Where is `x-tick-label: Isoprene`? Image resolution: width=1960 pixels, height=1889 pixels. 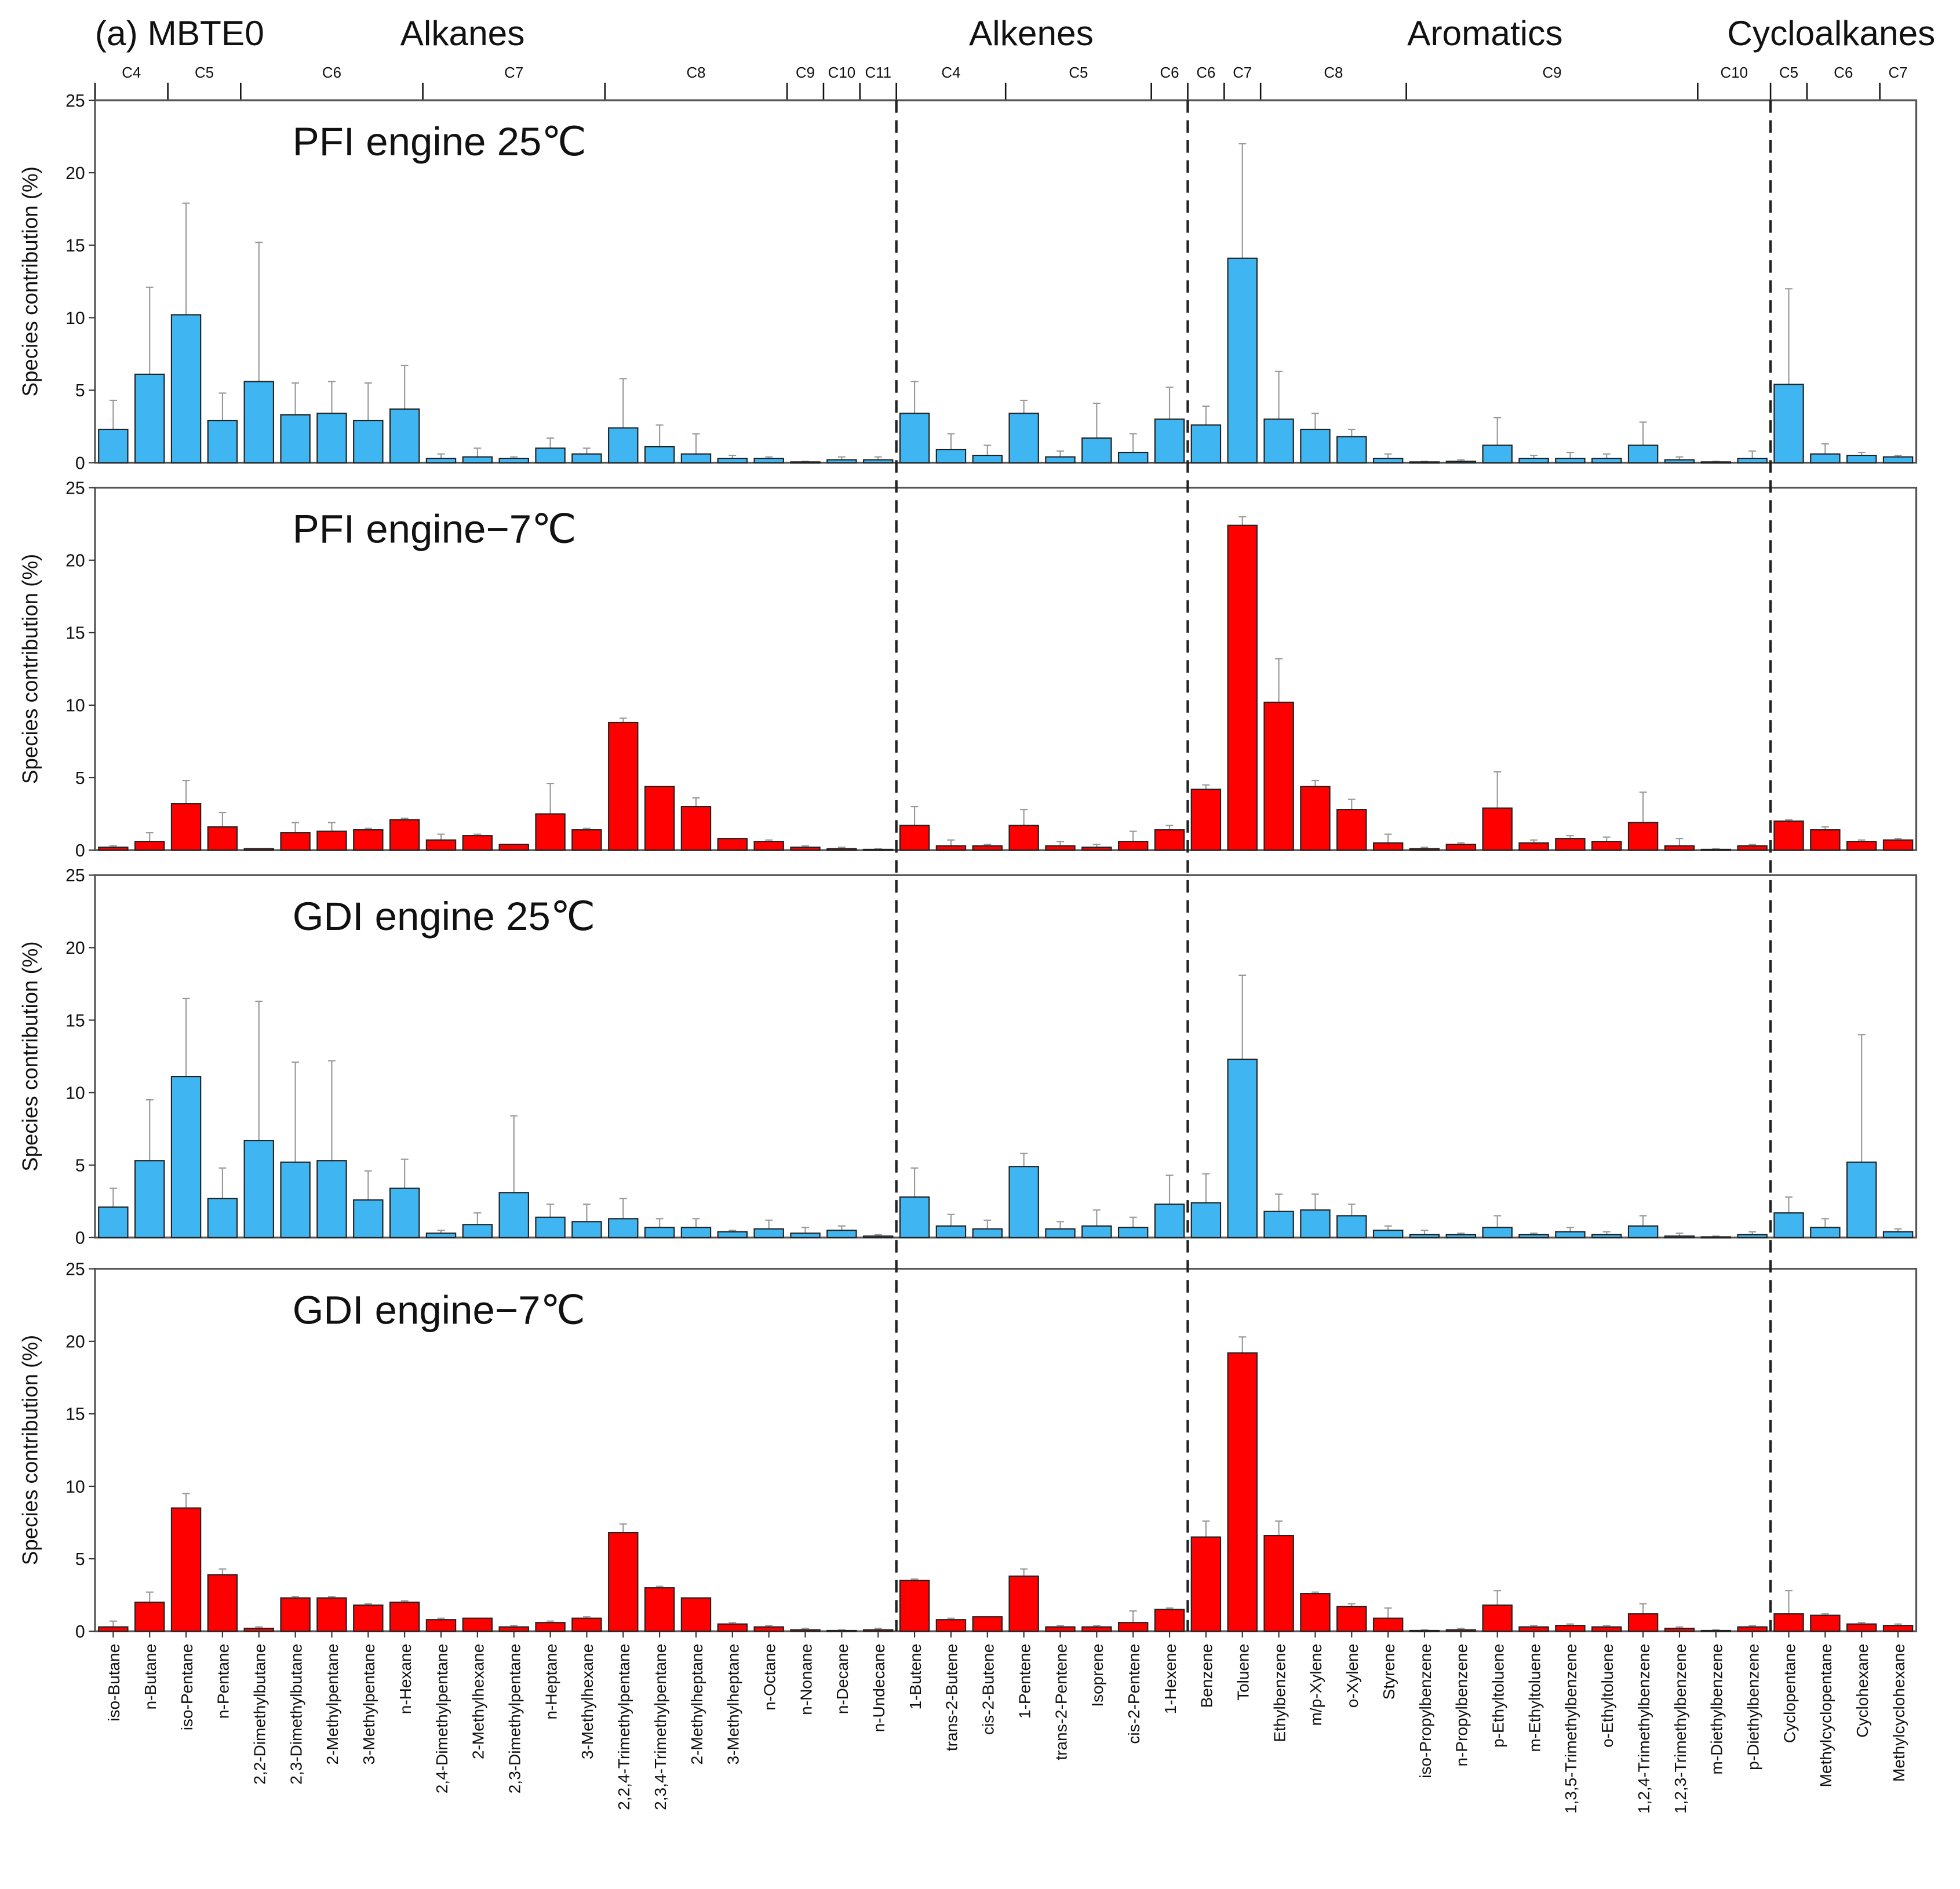 x-tick-label: Isoprene is located at coordinates (1097, 1675).